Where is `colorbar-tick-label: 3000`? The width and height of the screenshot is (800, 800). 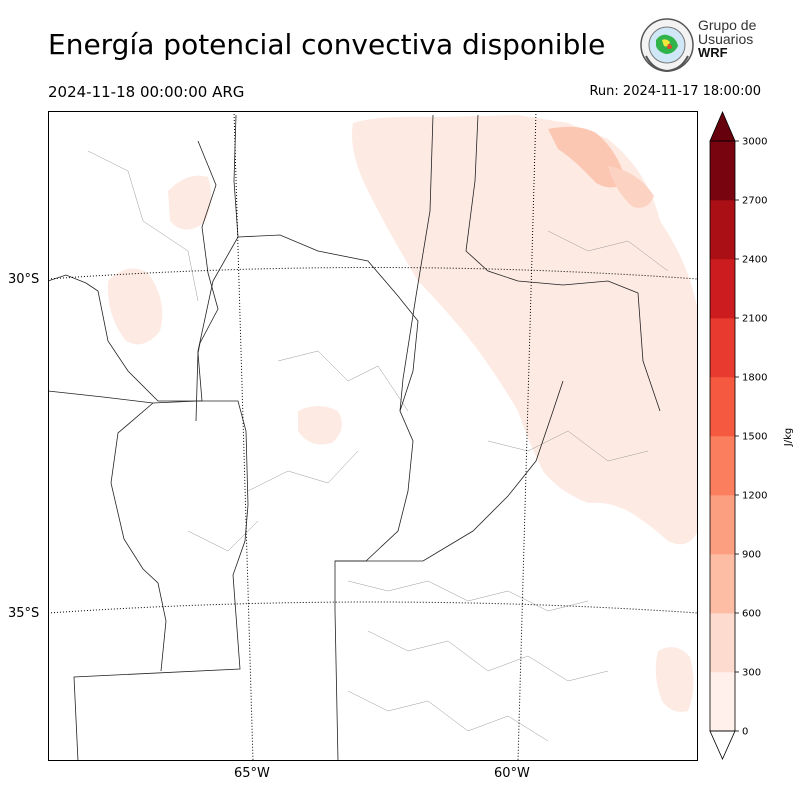 colorbar-tick-label: 3000 is located at coordinates (754, 142).